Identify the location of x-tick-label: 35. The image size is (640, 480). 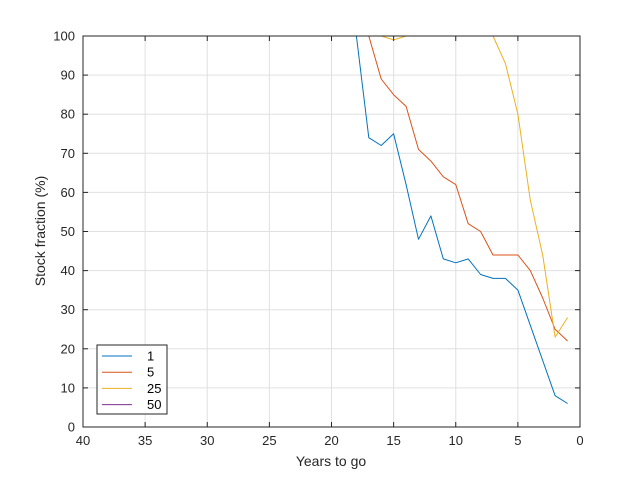
(145, 440).